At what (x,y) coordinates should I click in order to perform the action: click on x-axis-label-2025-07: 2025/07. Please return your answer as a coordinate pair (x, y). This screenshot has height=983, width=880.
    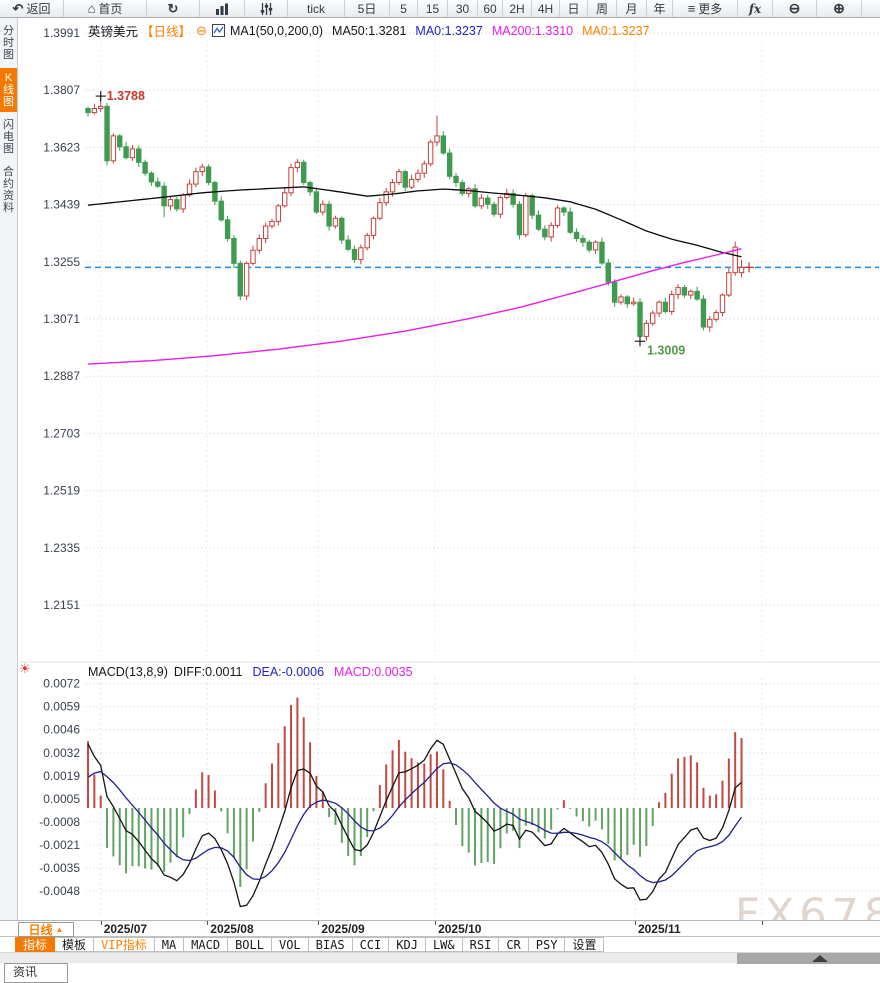
    Looking at the image, I should click on (125, 929).